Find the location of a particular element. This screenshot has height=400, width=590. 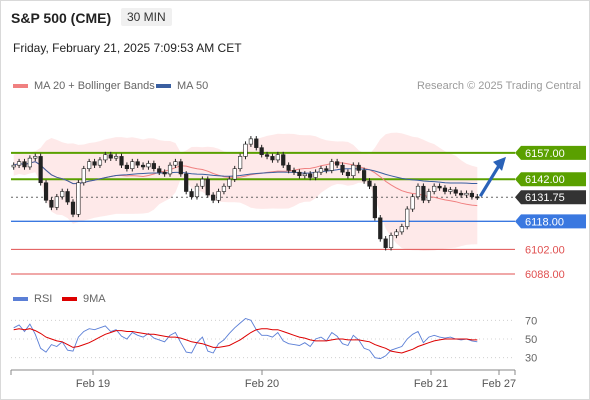

forecast-arrow-head is located at coordinates (499, 163).